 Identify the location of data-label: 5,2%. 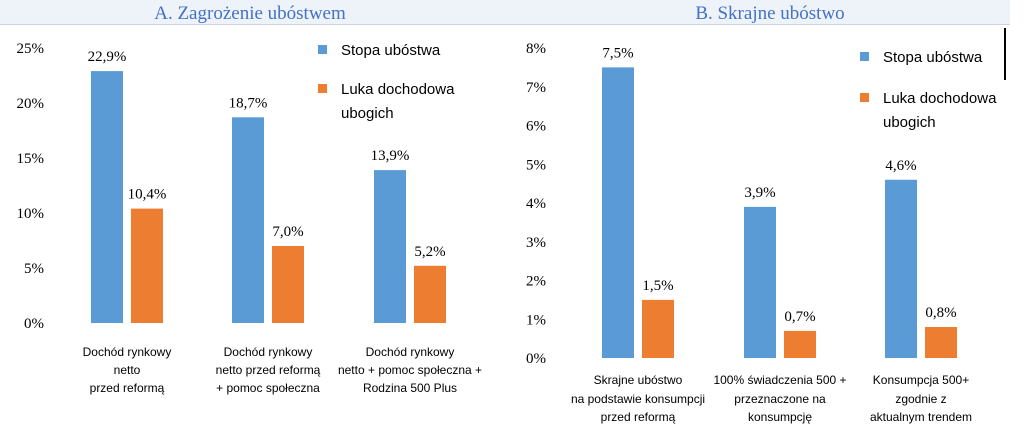
(429, 252).